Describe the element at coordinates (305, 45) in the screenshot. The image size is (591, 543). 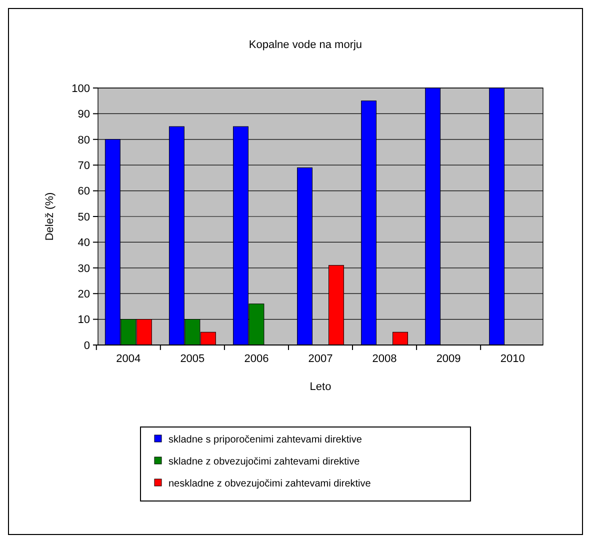
I see `chart-title: Kopalne vode na morju` at that location.